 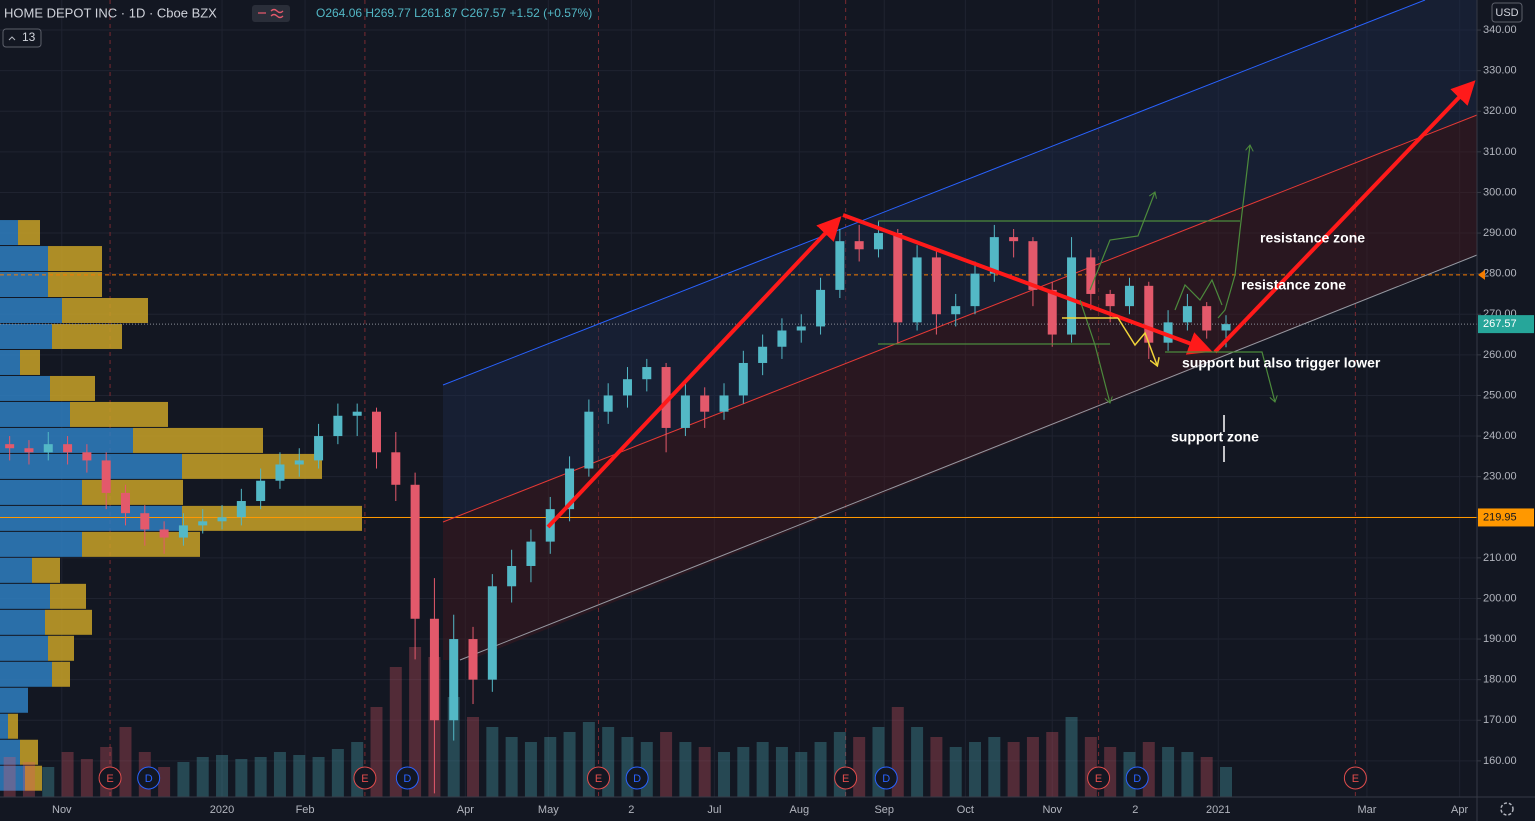 What do you see at coordinates (1500, 639) in the screenshot?
I see `y-tick-label: 190.00` at bounding box center [1500, 639].